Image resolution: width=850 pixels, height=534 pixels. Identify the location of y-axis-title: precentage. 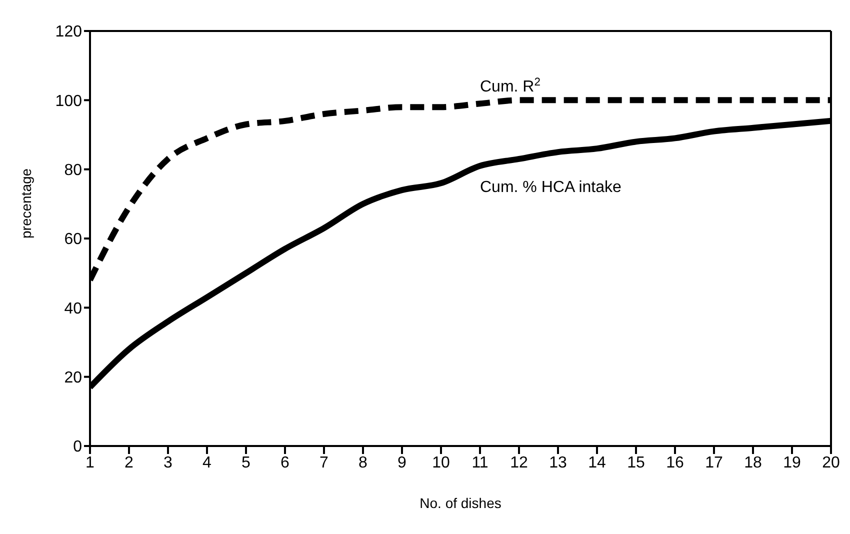
(26, 203).